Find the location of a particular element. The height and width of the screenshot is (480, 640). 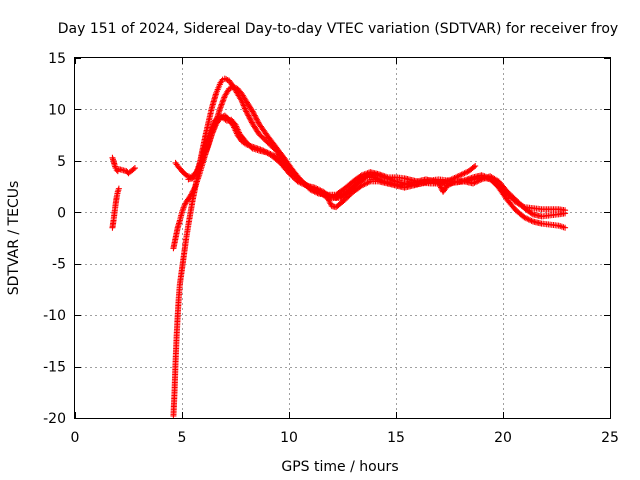

x-axis-label: GPS time / hours is located at coordinates (339, 467).